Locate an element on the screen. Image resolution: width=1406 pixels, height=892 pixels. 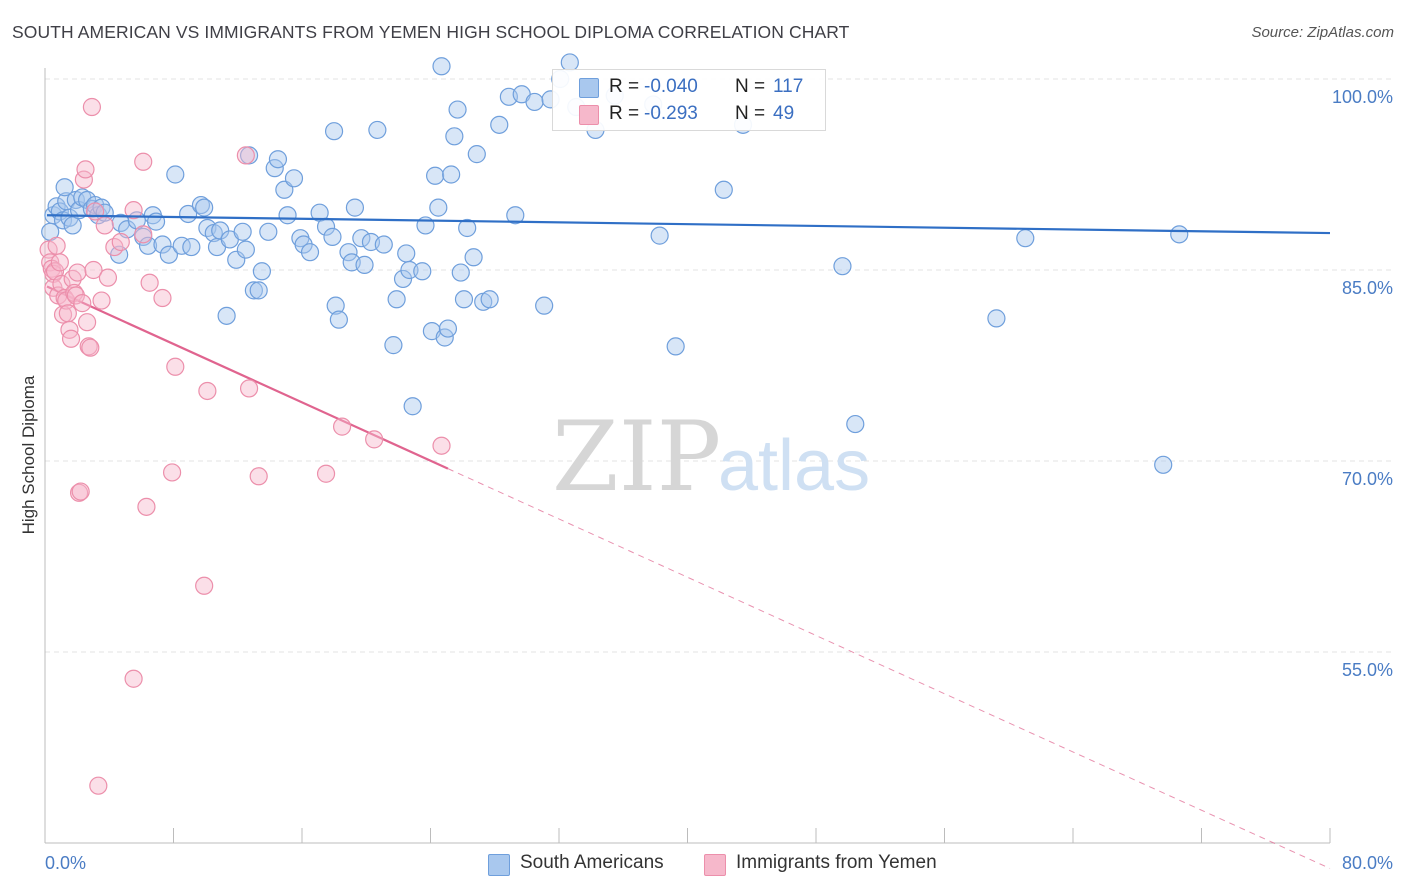
r-value: -0.040 is located at coordinates (671, 86).